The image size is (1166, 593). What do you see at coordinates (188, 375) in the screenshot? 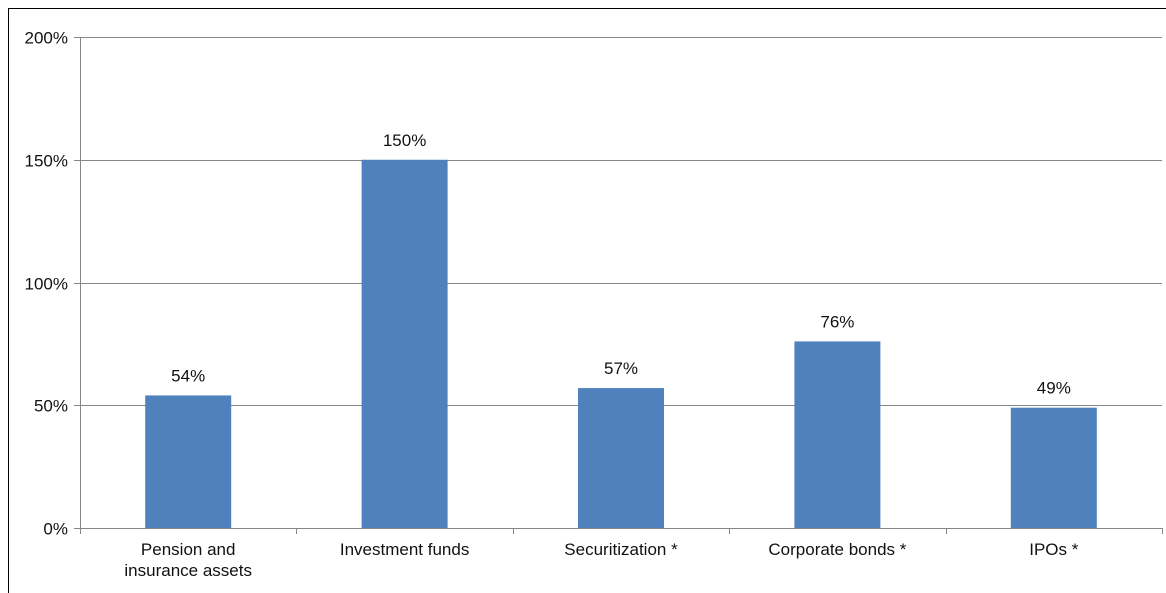
I see `data-label: 54%` at bounding box center [188, 375].